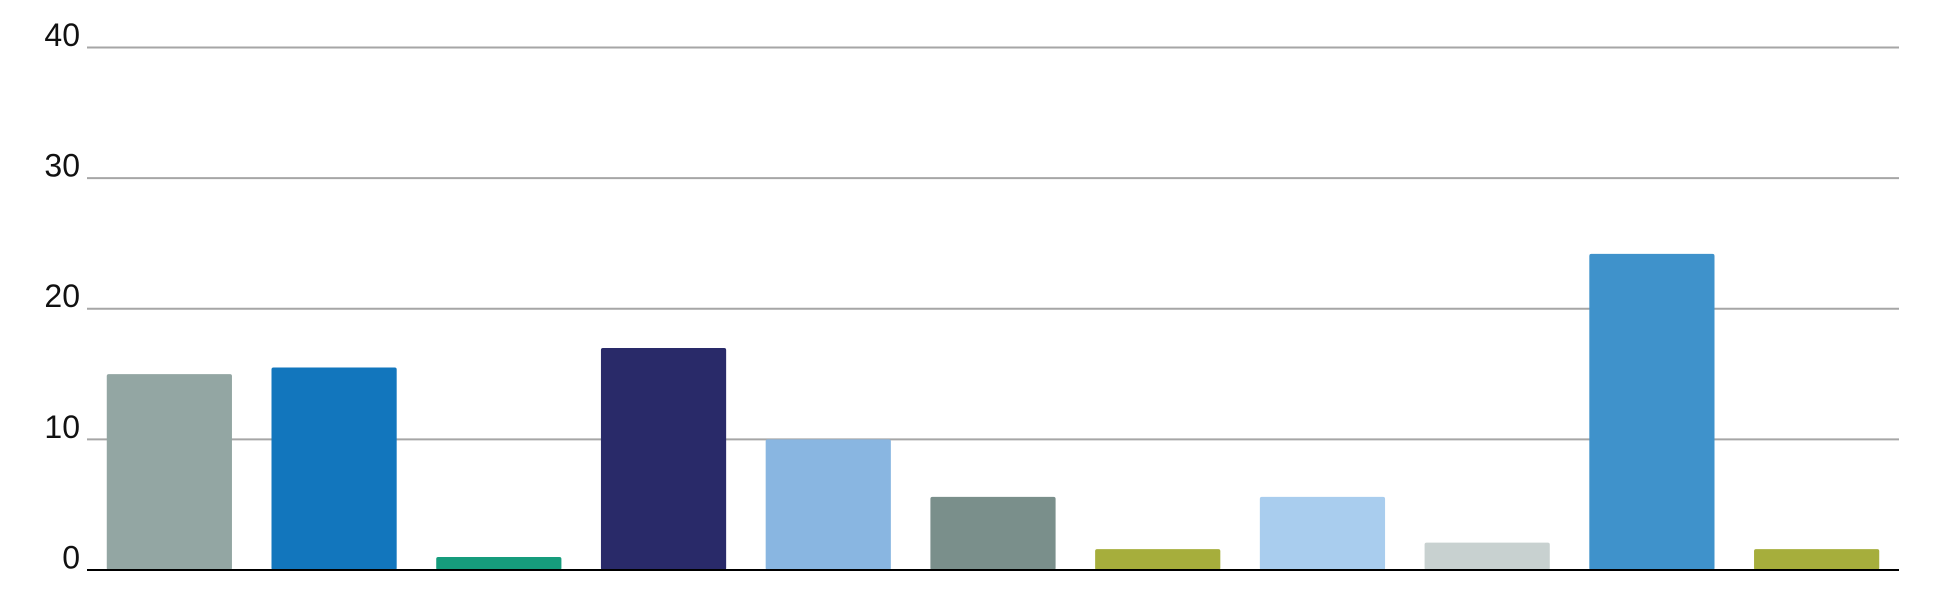  What do you see at coordinates (62, 35) in the screenshot?
I see `y-tick-label: 40` at bounding box center [62, 35].